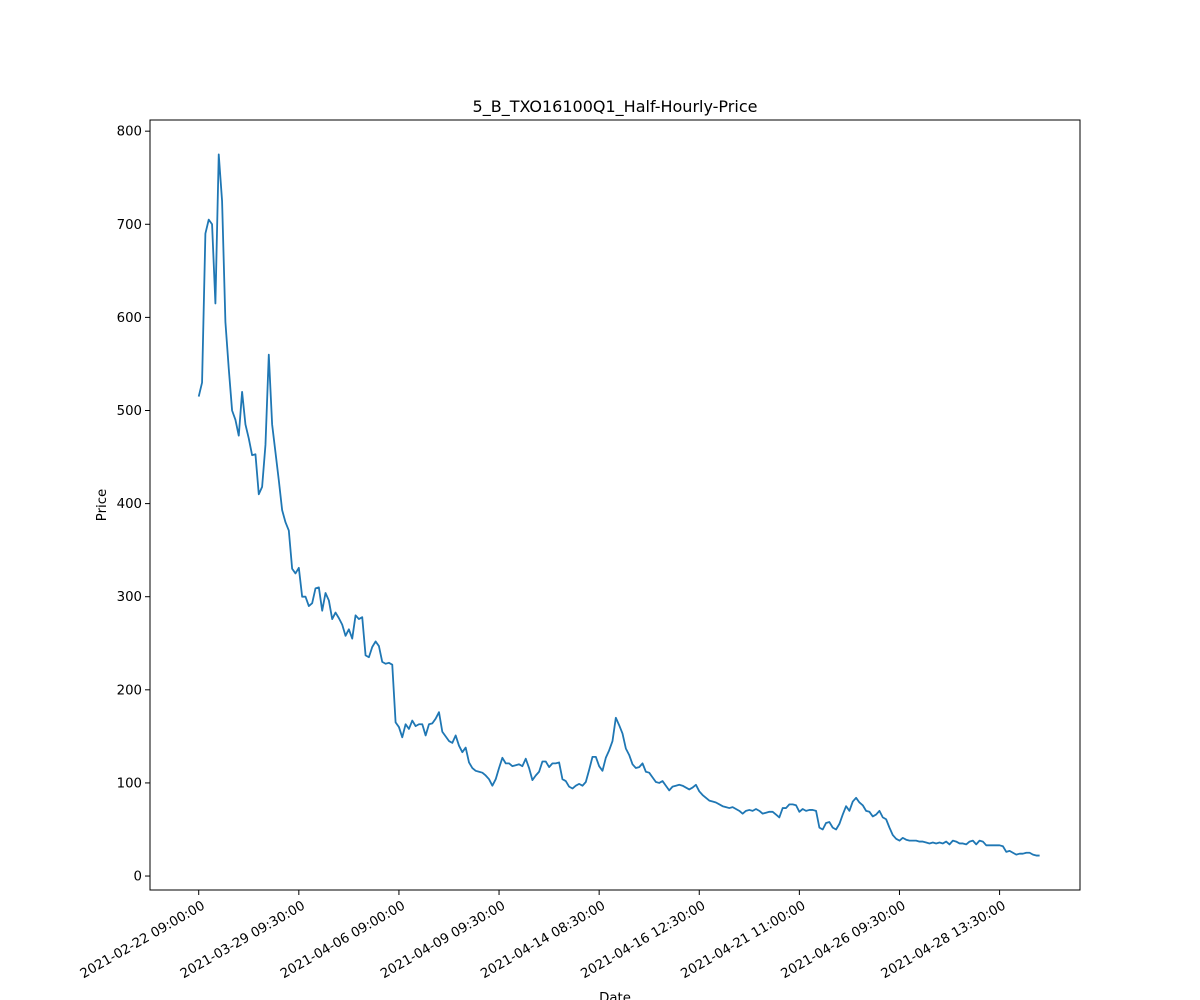 This screenshot has width=1200, height=1000. I want to click on y-tick-label: 0, so click(138, 877).